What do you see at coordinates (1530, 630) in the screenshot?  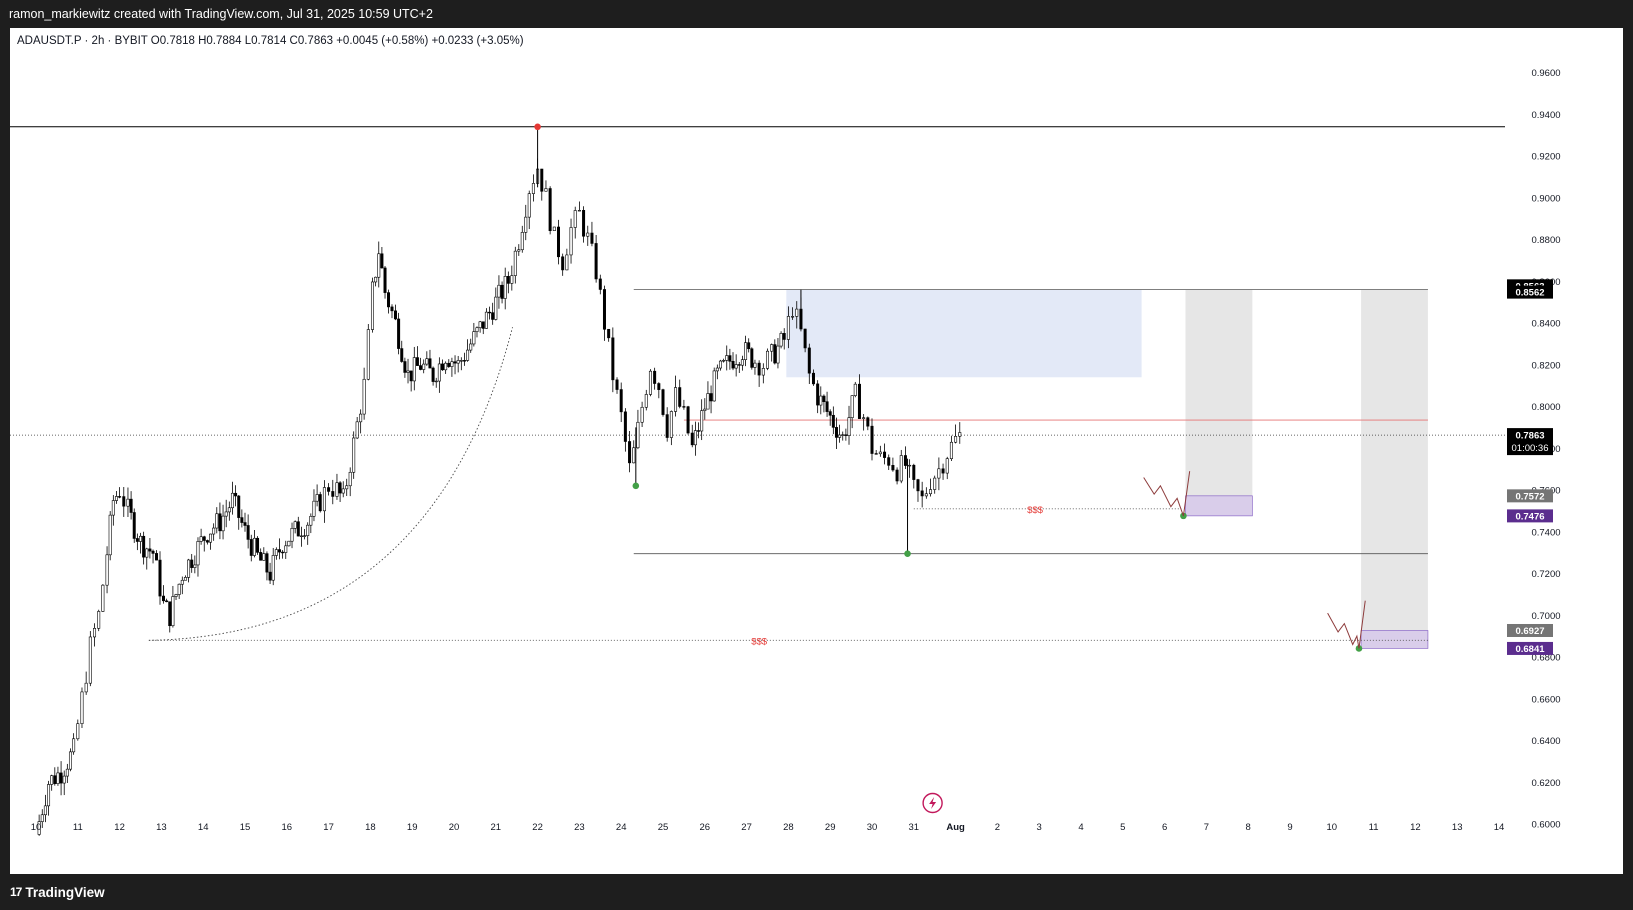 I see `price-badge-entry2-grey: 0.6927` at bounding box center [1530, 630].